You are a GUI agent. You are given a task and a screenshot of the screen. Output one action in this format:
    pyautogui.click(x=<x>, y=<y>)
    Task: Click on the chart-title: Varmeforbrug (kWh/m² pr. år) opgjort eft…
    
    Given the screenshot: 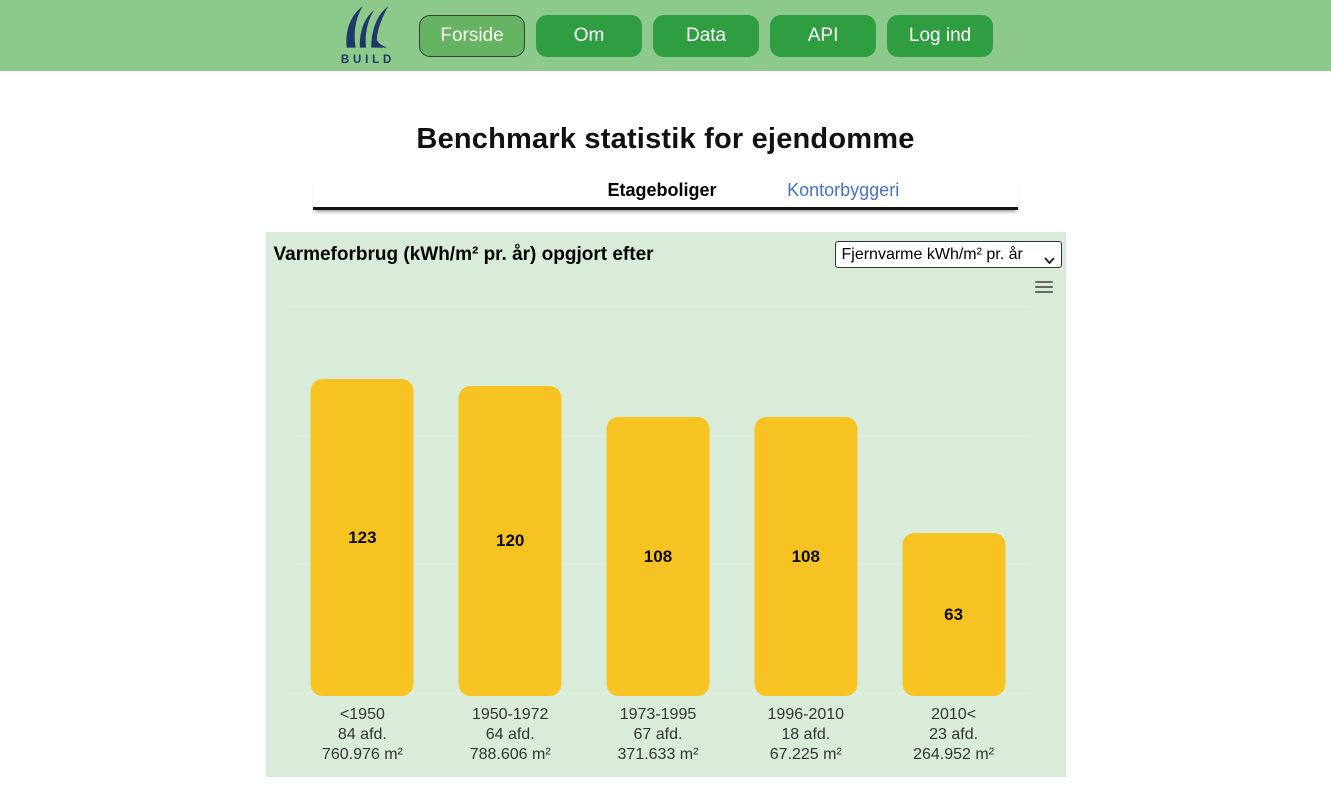 What is the action you would take?
    pyautogui.click(x=463, y=254)
    